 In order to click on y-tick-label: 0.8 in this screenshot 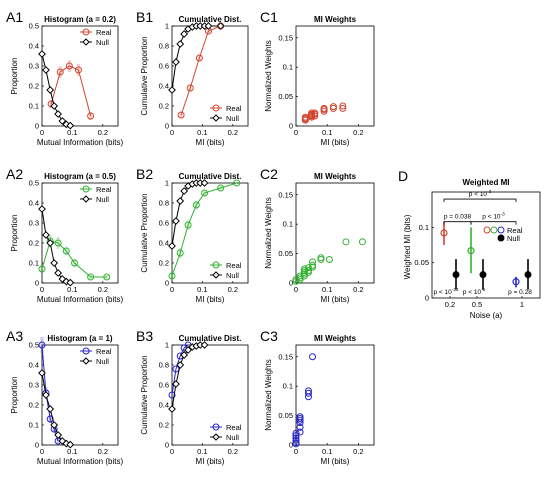, I will do `click(164, 46)`.